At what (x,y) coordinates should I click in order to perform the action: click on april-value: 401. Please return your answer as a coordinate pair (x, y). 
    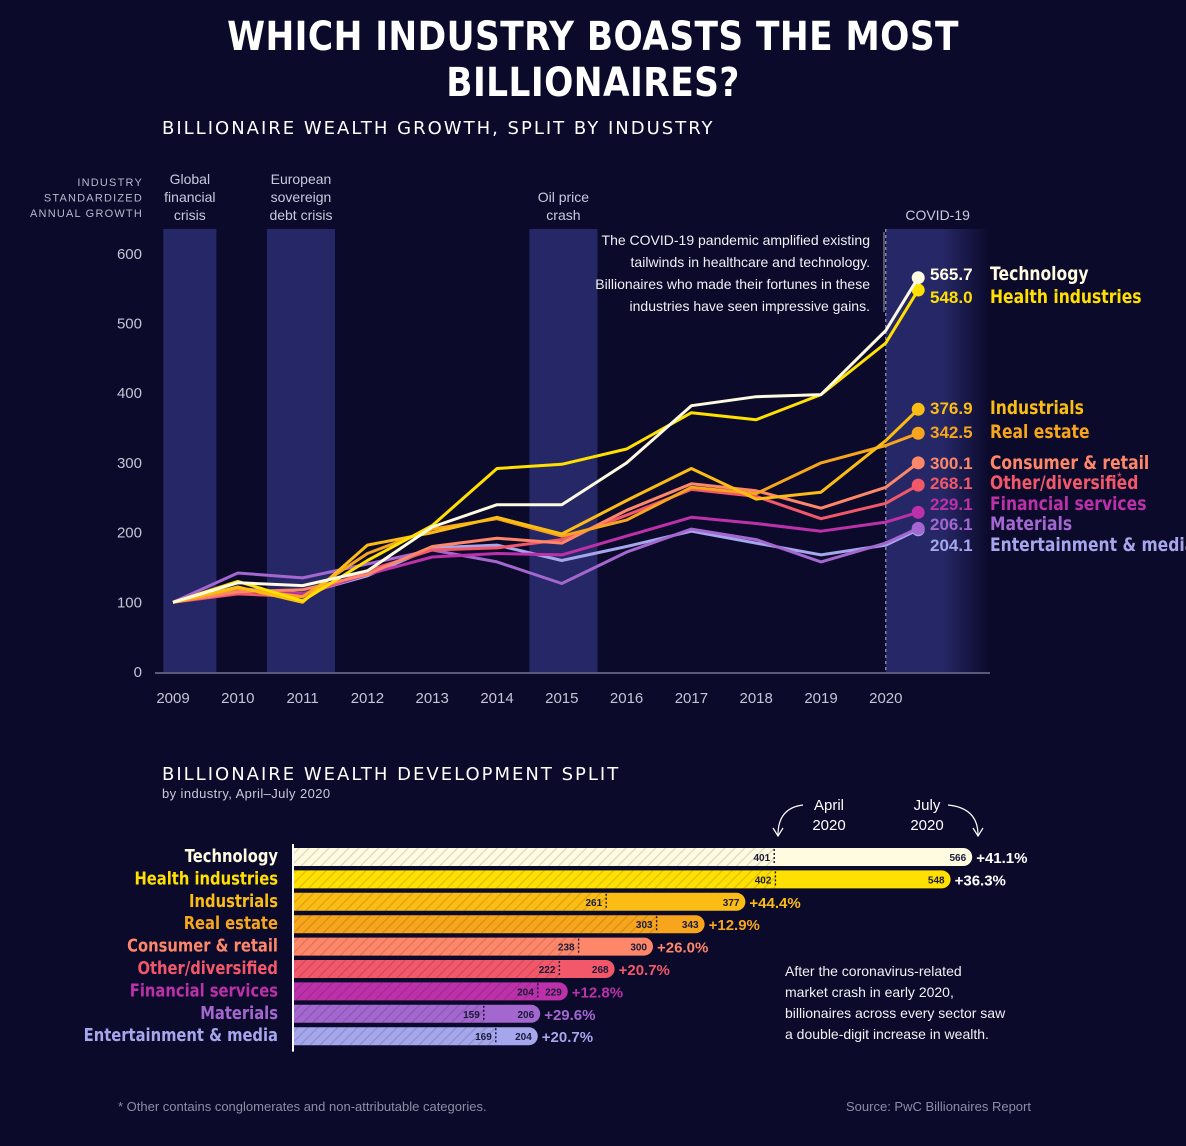
    Looking at the image, I should click on (762, 858).